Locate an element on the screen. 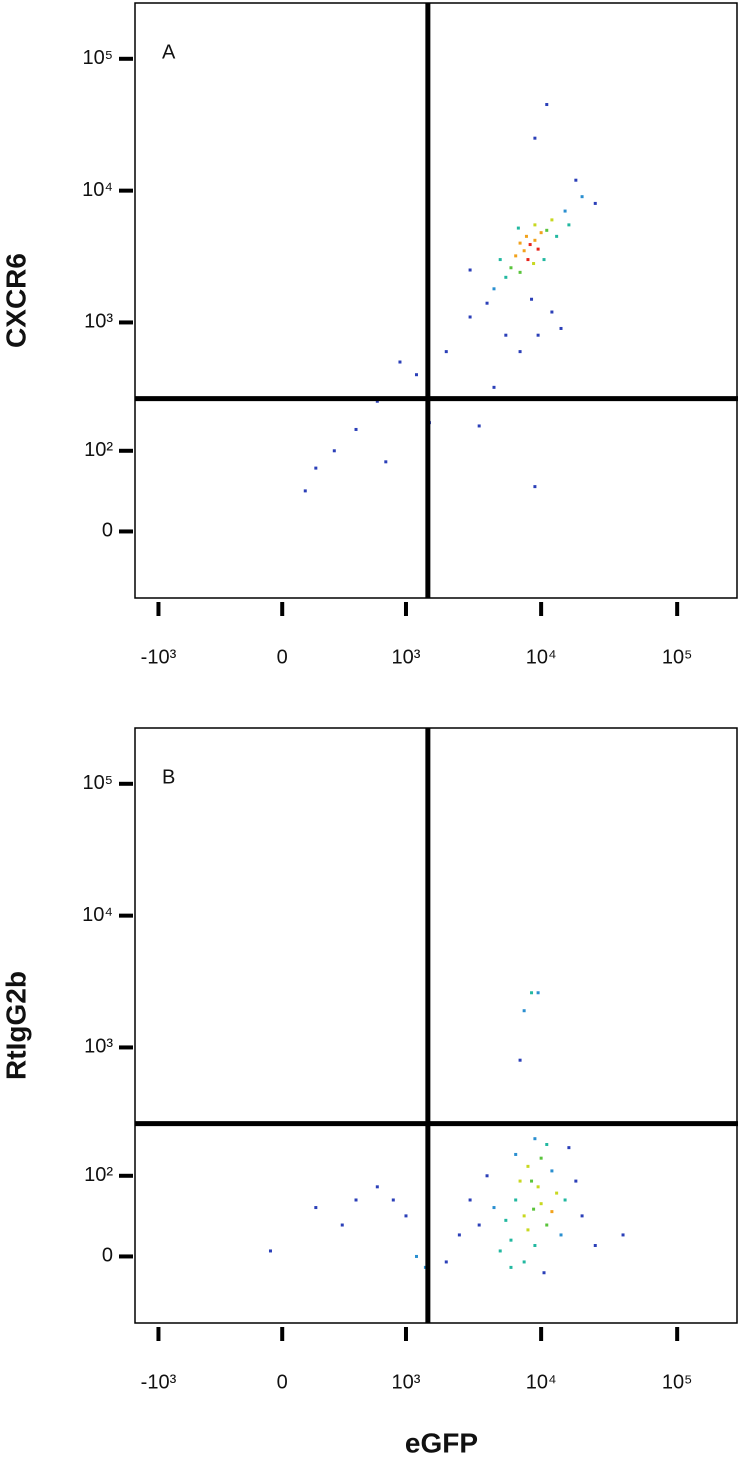 This screenshot has height=1470, width=739. x-tick-label: 10³ is located at coordinates (406, 1382).